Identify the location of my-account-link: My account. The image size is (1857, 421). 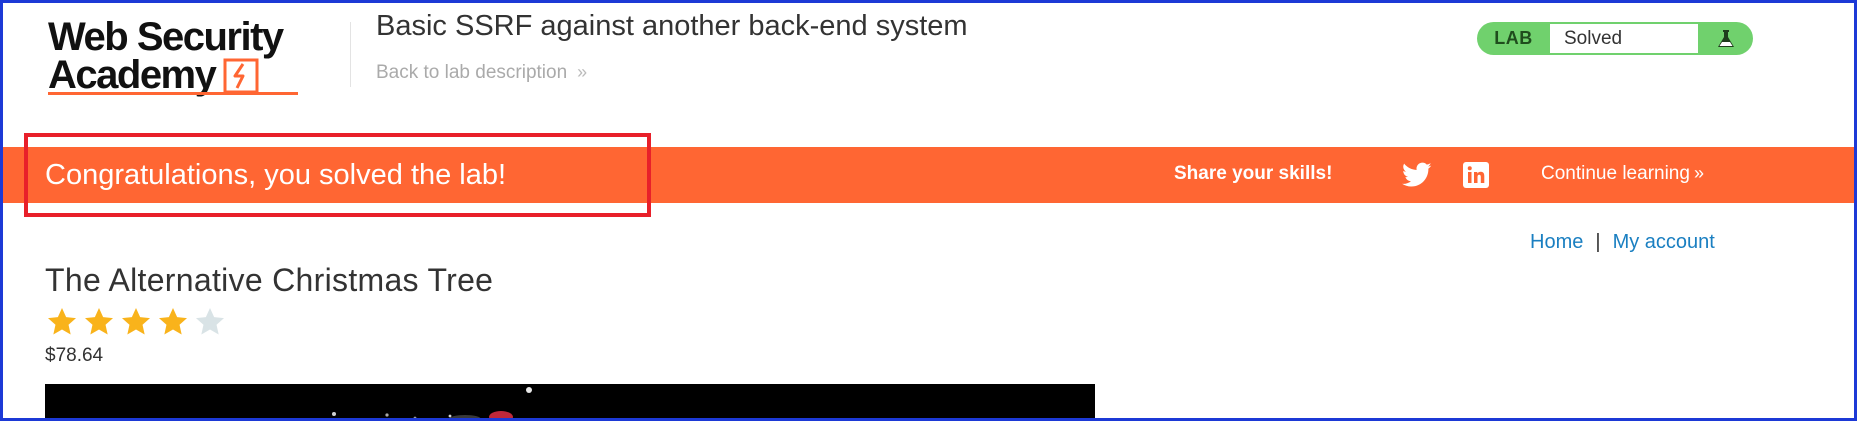
(1663, 242).